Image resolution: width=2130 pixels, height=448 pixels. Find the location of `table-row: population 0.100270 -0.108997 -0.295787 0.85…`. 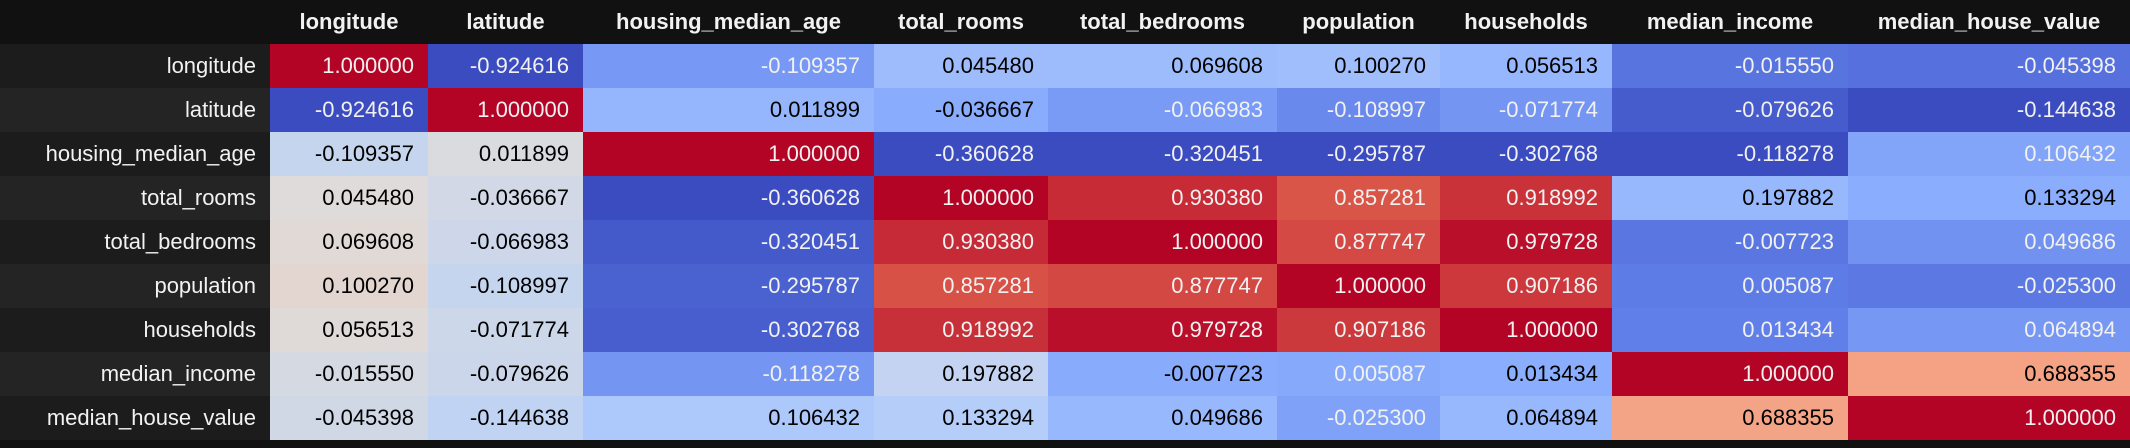

table-row: population 0.100270 -0.108997 -0.295787 0.85… is located at coordinates (1065, 286).